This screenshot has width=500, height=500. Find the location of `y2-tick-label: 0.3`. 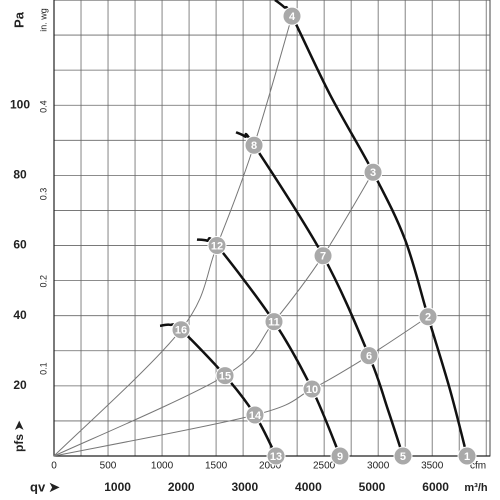

y2-tick-label: 0.3 is located at coordinates (43, 194).